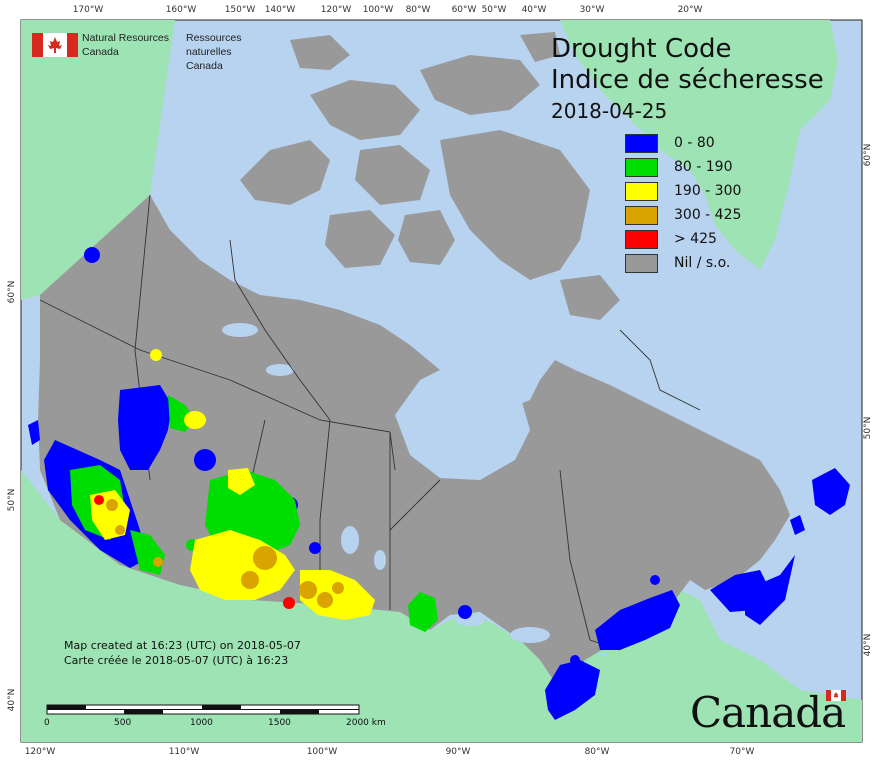 This screenshot has height=760, width=880. I want to click on title-en: Drought Code, so click(641, 49).